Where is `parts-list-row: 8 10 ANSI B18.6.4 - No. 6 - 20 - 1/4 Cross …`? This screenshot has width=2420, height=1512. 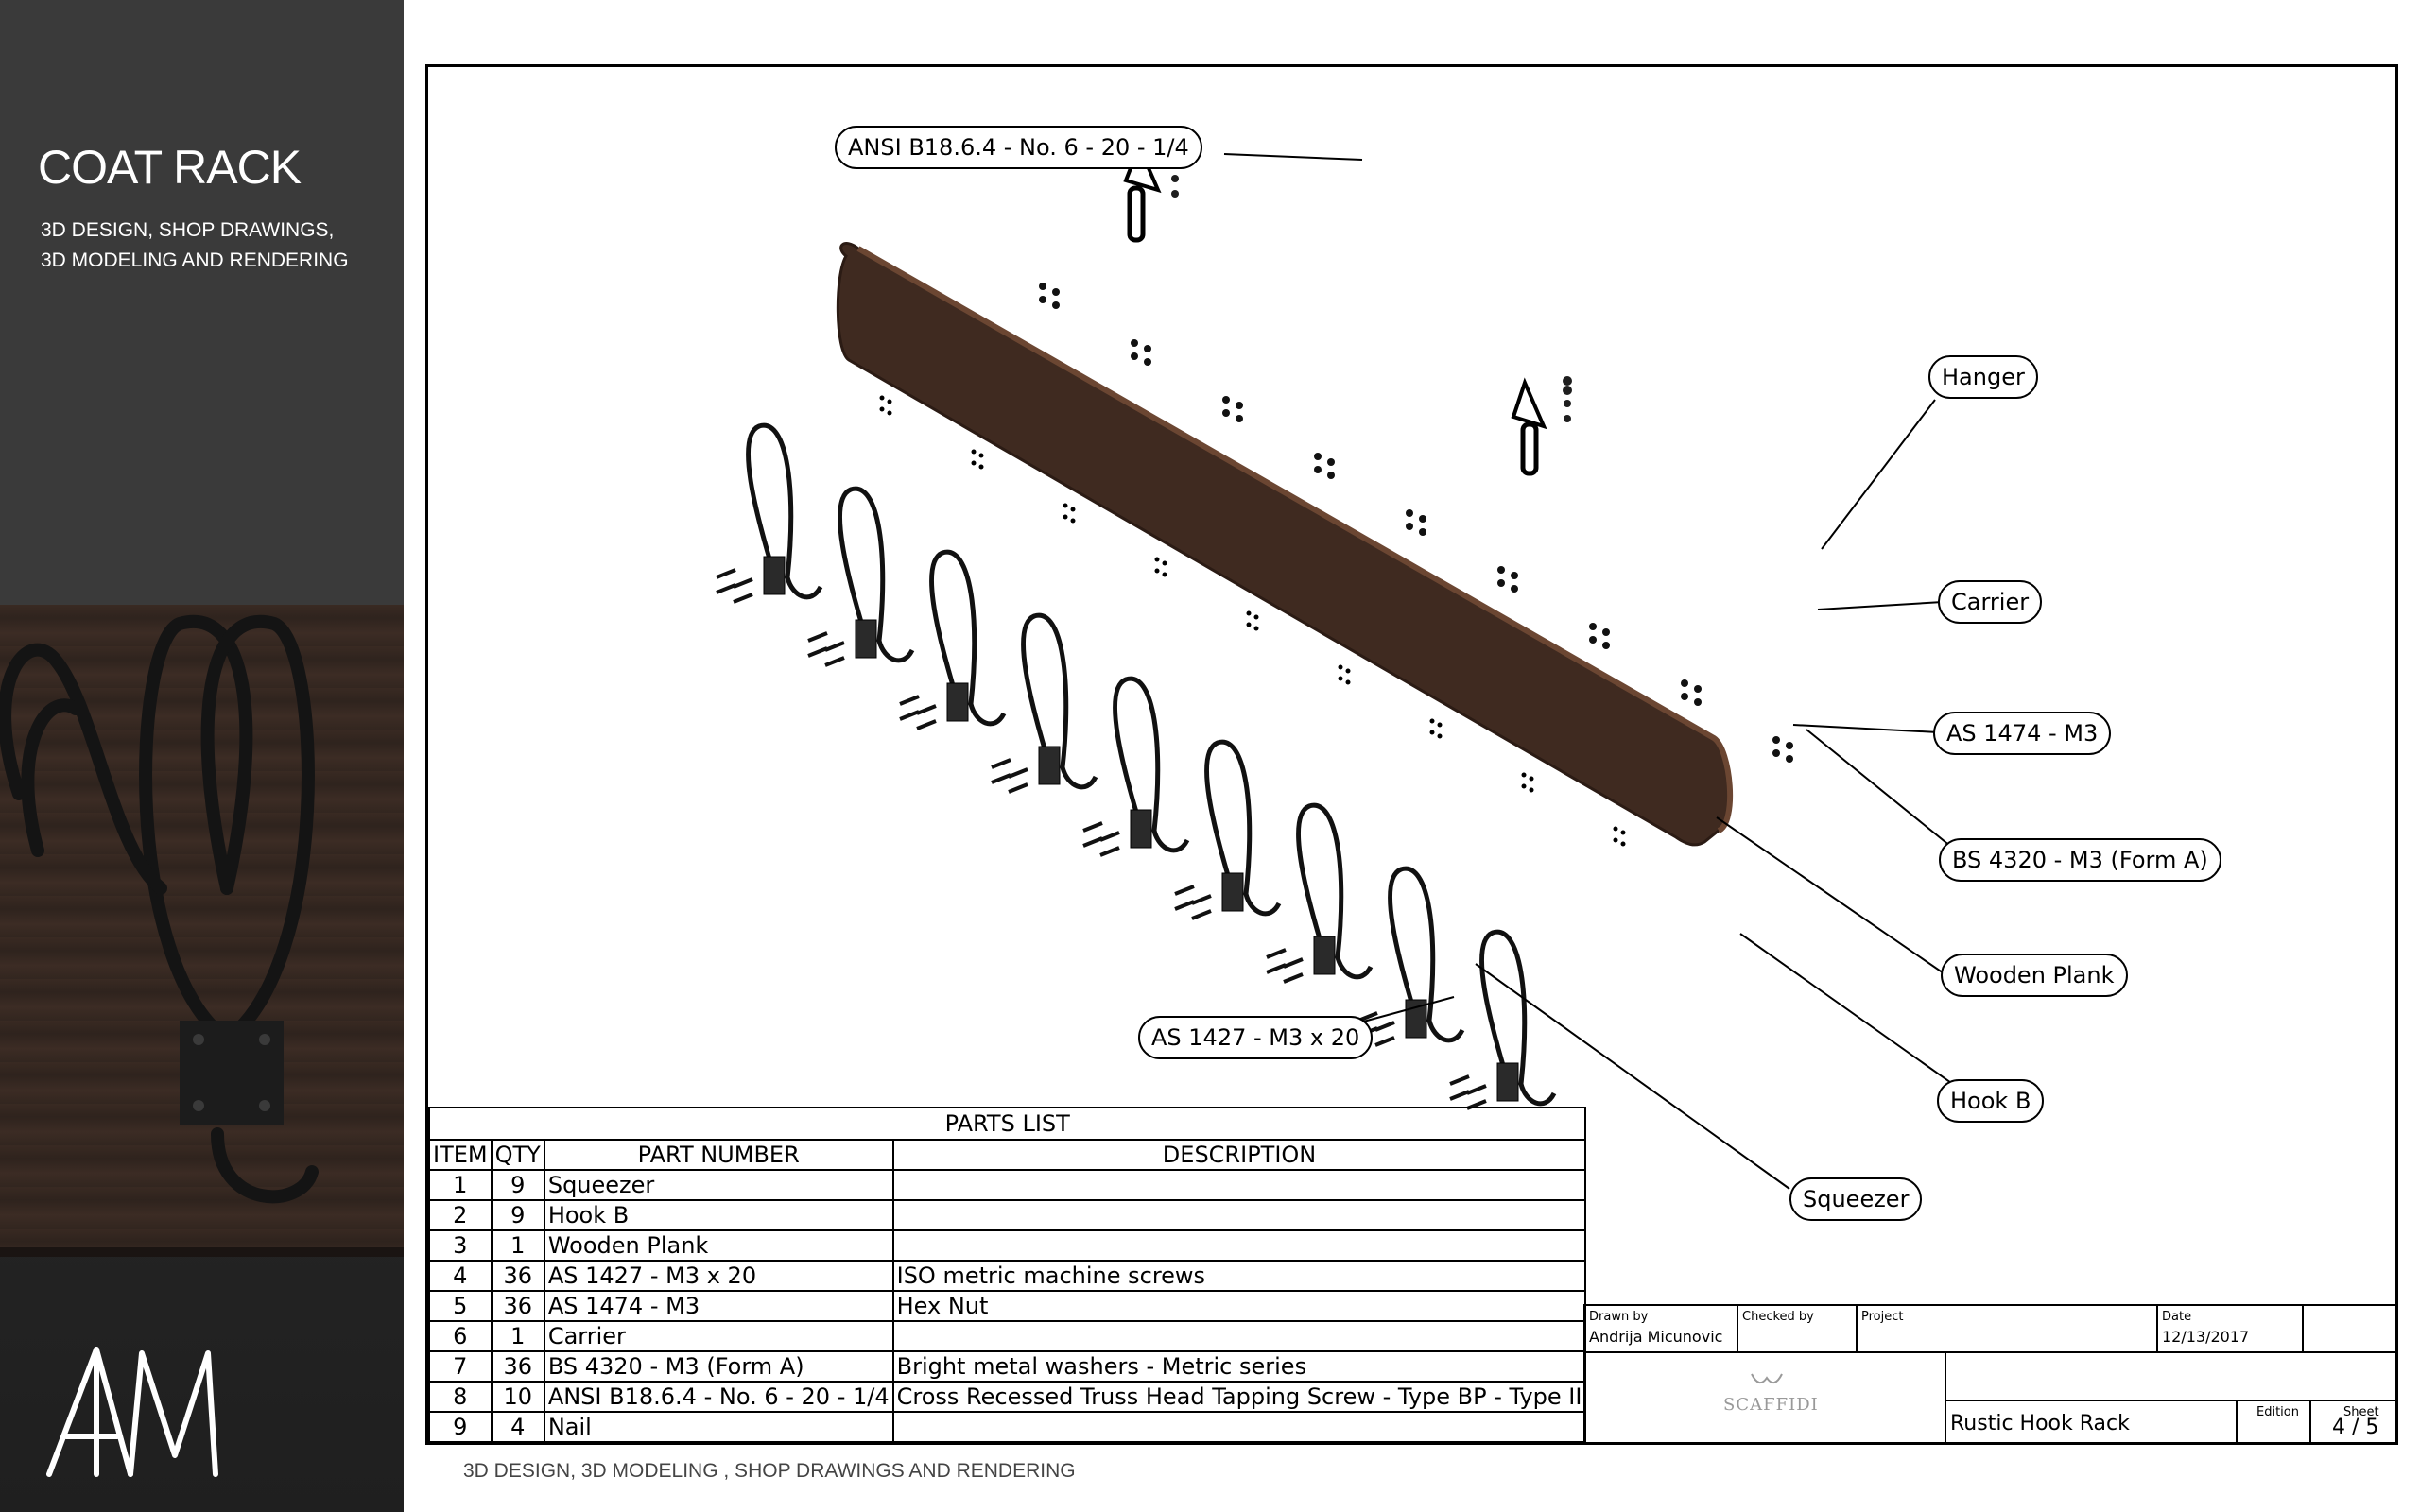 parts-list-row: 8 10 ANSI B18.6.4 - No. 6 - 20 - 1/4 Cross … is located at coordinates (1007, 1397).